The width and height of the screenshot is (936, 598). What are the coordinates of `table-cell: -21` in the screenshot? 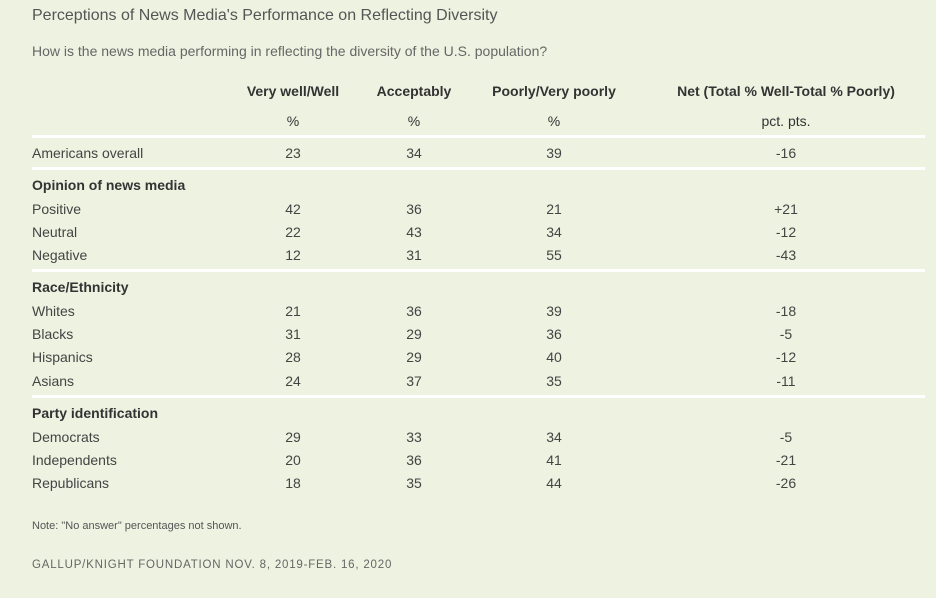 It's located at (786, 459).